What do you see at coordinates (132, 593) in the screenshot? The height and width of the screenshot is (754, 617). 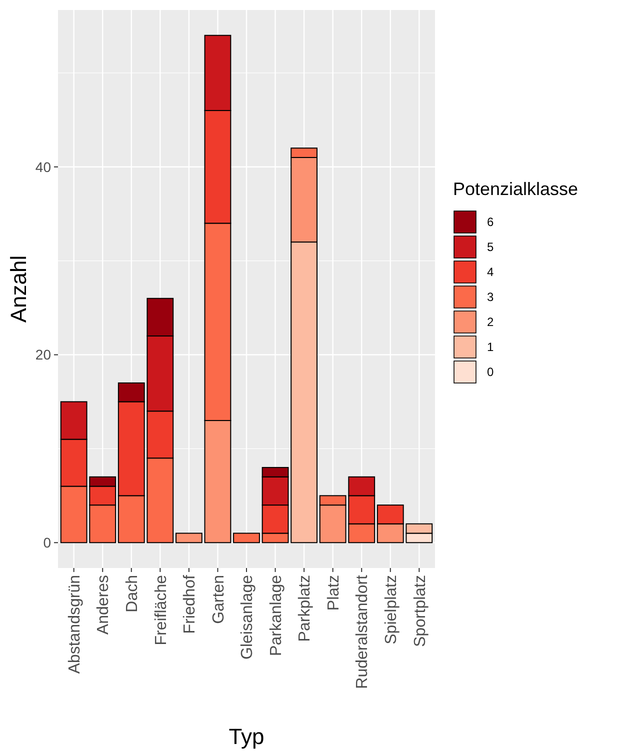 I see `x-tick-label: Dach` at bounding box center [132, 593].